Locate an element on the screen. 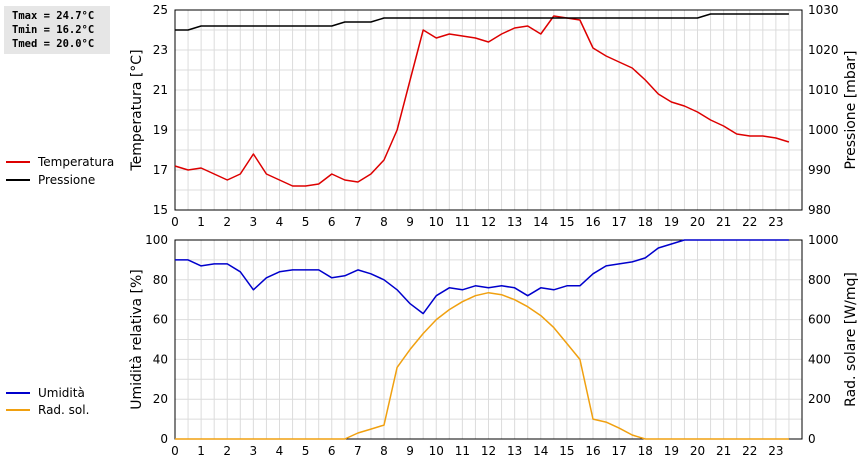 The height and width of the screenshot is (460, 860). y-right-axis-label: Rad. solare [W/mq] is located at coordinates (851, 339).